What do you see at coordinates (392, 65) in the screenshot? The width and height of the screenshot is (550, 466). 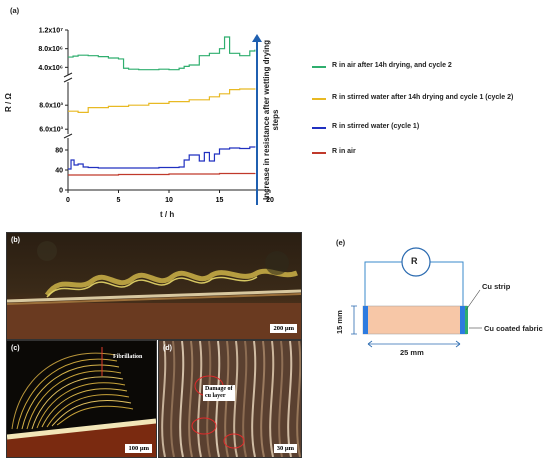 I see `legend-label: R in air after 14h drying, and cycle 2` at bounding box center [392, 65].